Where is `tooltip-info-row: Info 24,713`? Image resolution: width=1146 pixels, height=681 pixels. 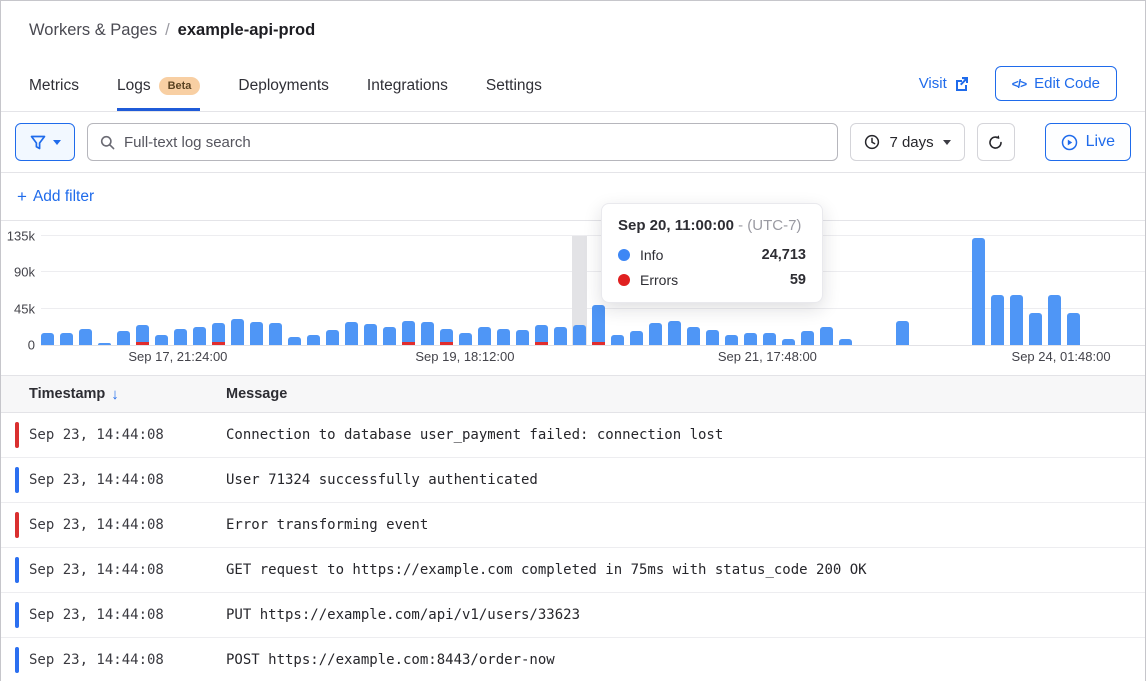
tooltip-info-row: Info 24,713 is located at coordinates (712, 255).